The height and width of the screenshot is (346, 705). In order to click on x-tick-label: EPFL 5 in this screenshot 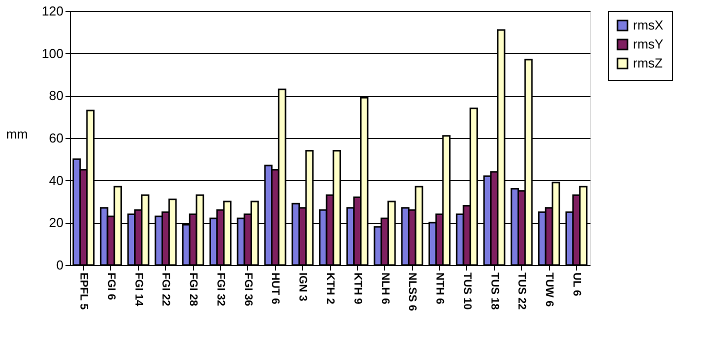, I will do `click(84, 291)`.